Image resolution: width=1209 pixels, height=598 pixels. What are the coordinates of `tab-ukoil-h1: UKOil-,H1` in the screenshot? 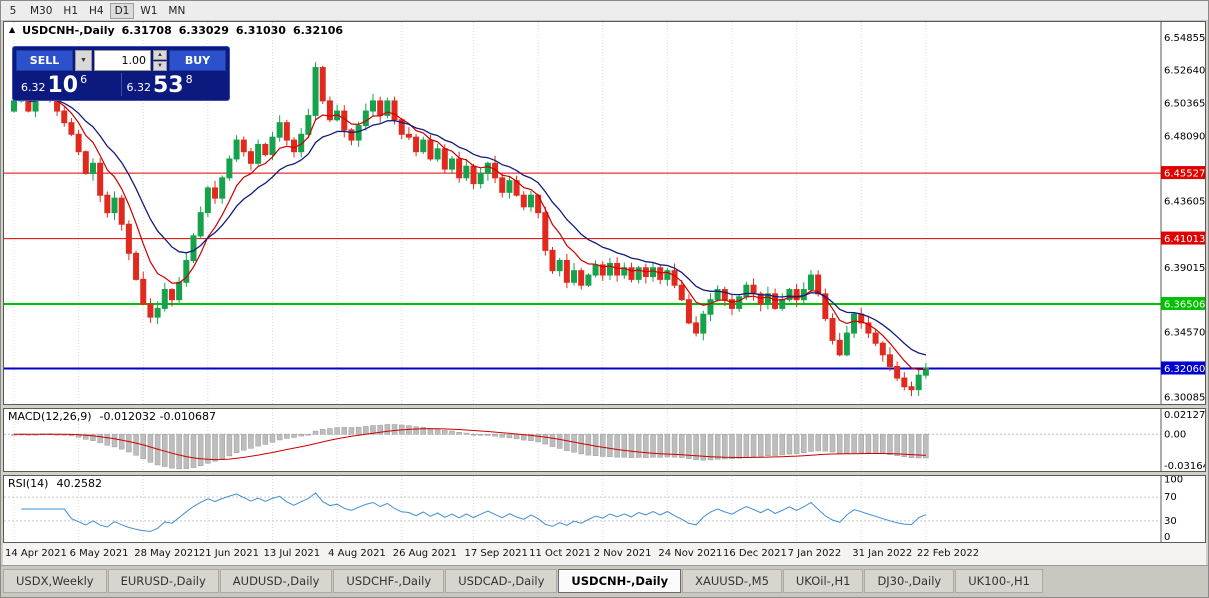 It's located at (823, 581).